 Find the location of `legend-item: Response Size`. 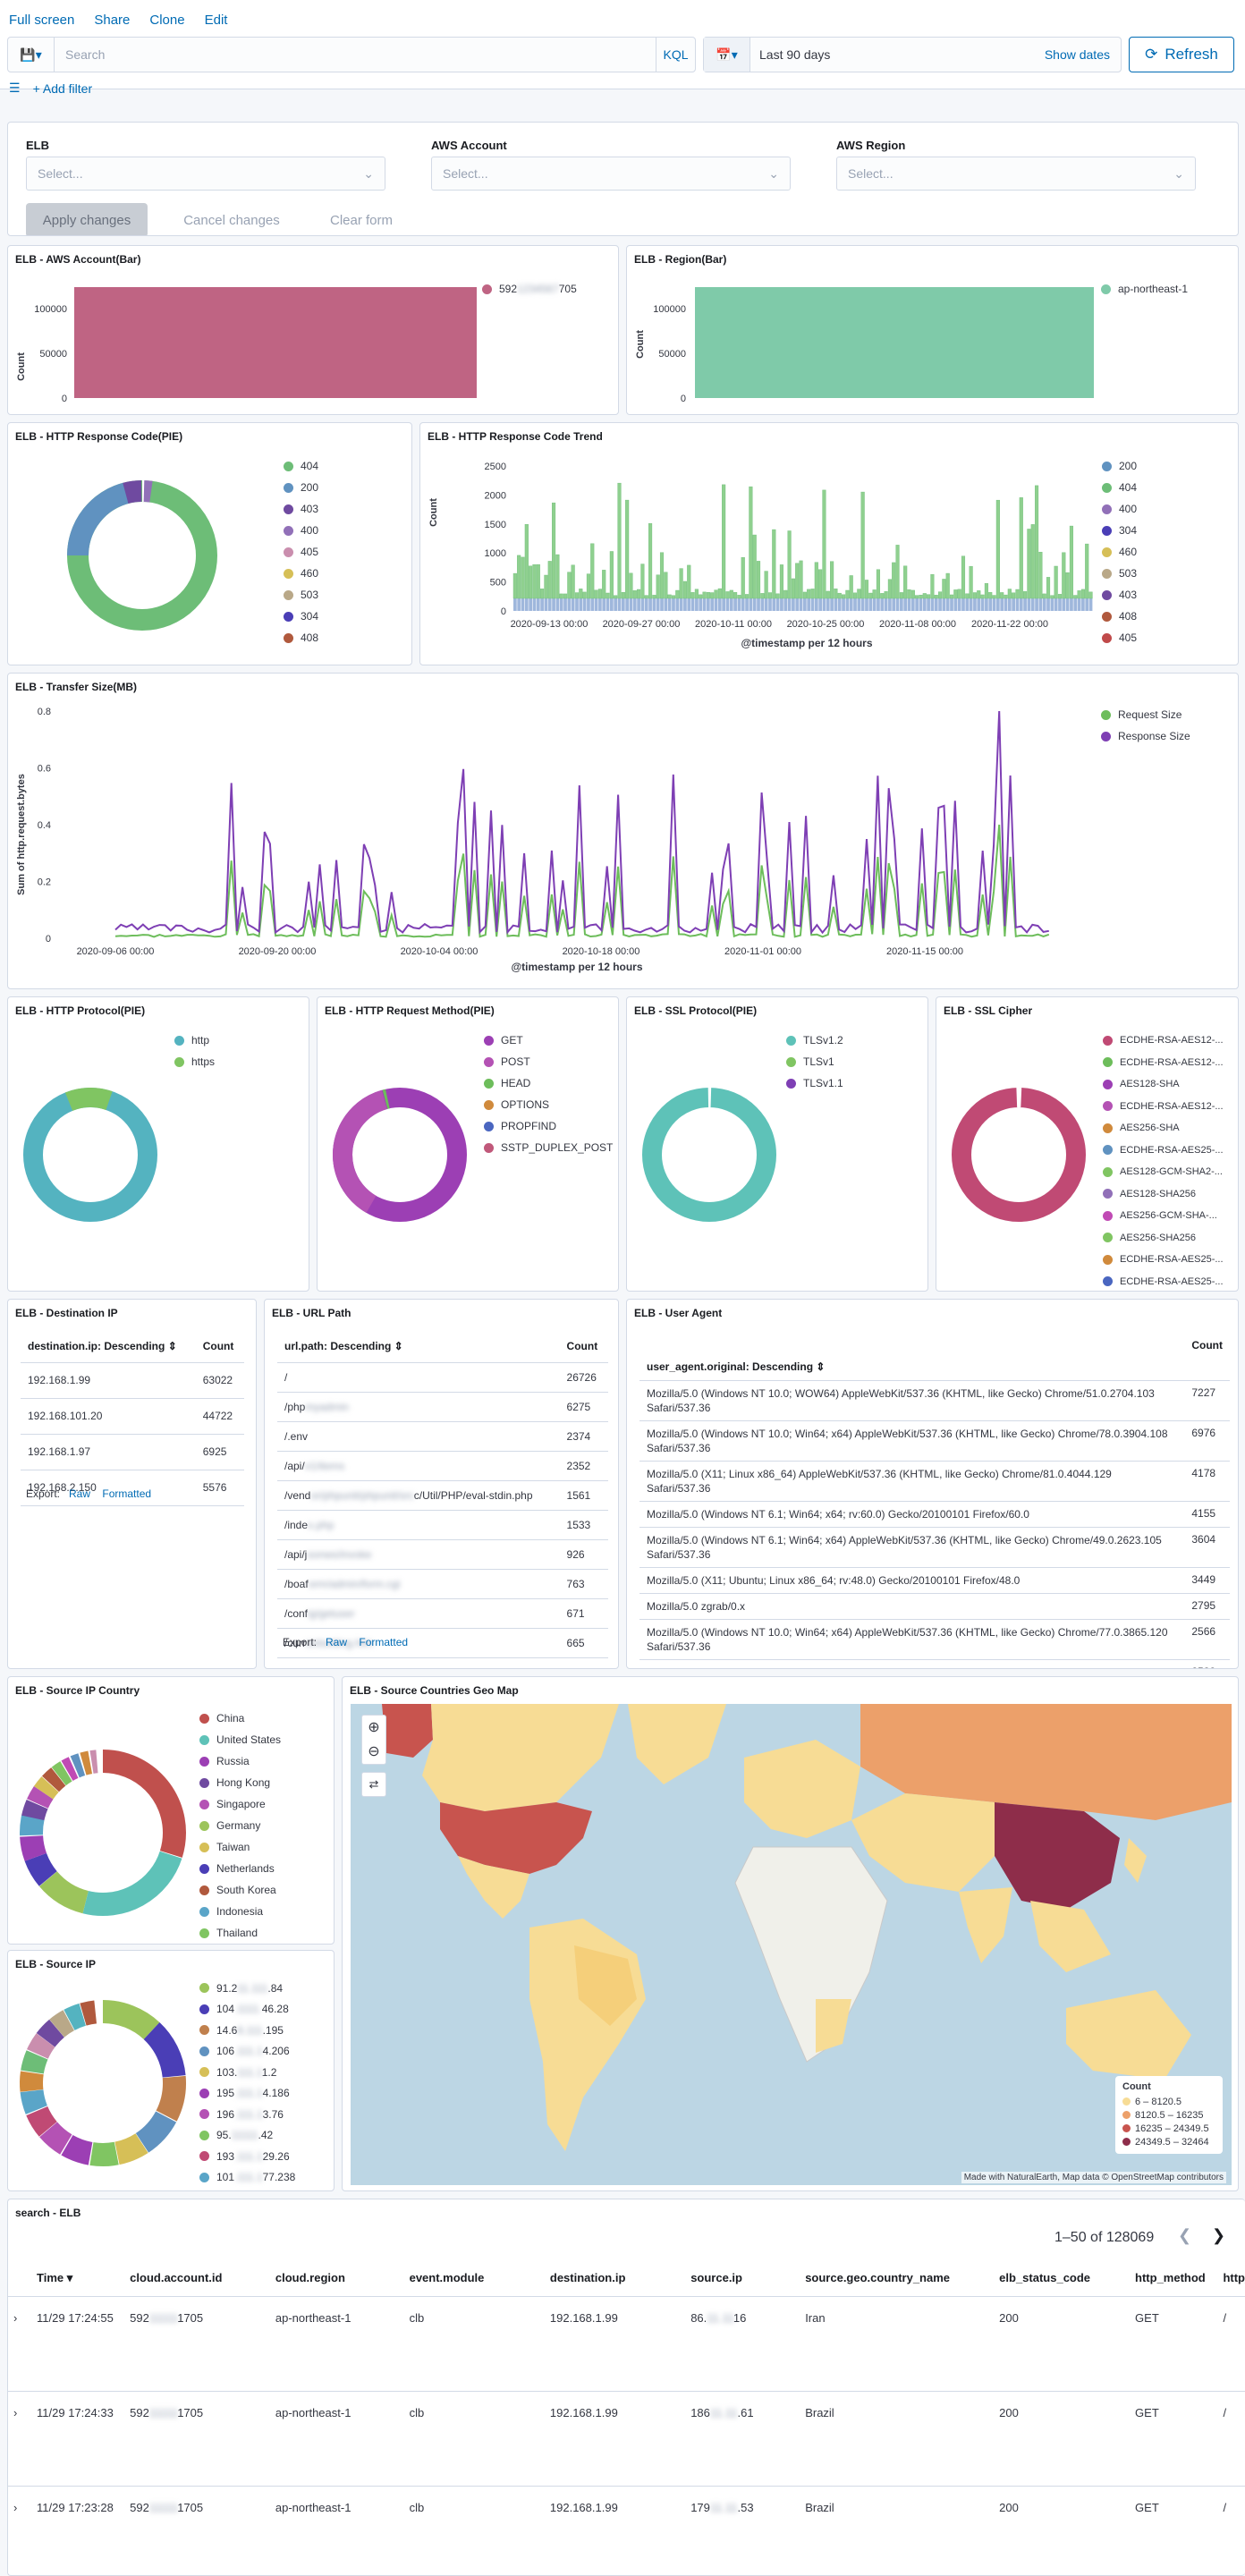

legend-item: Response Size is located at coordinates (1145, 736).